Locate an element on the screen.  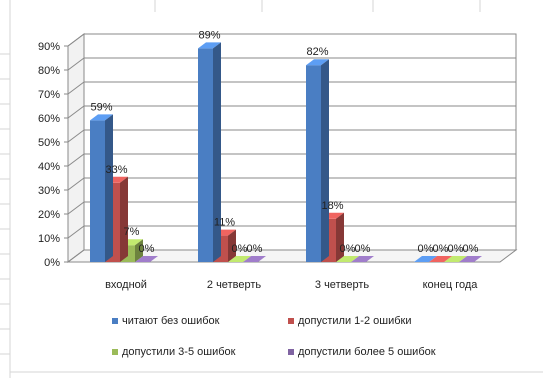
x-tick-label: 3 четверть is located at coordinates (342, 285).